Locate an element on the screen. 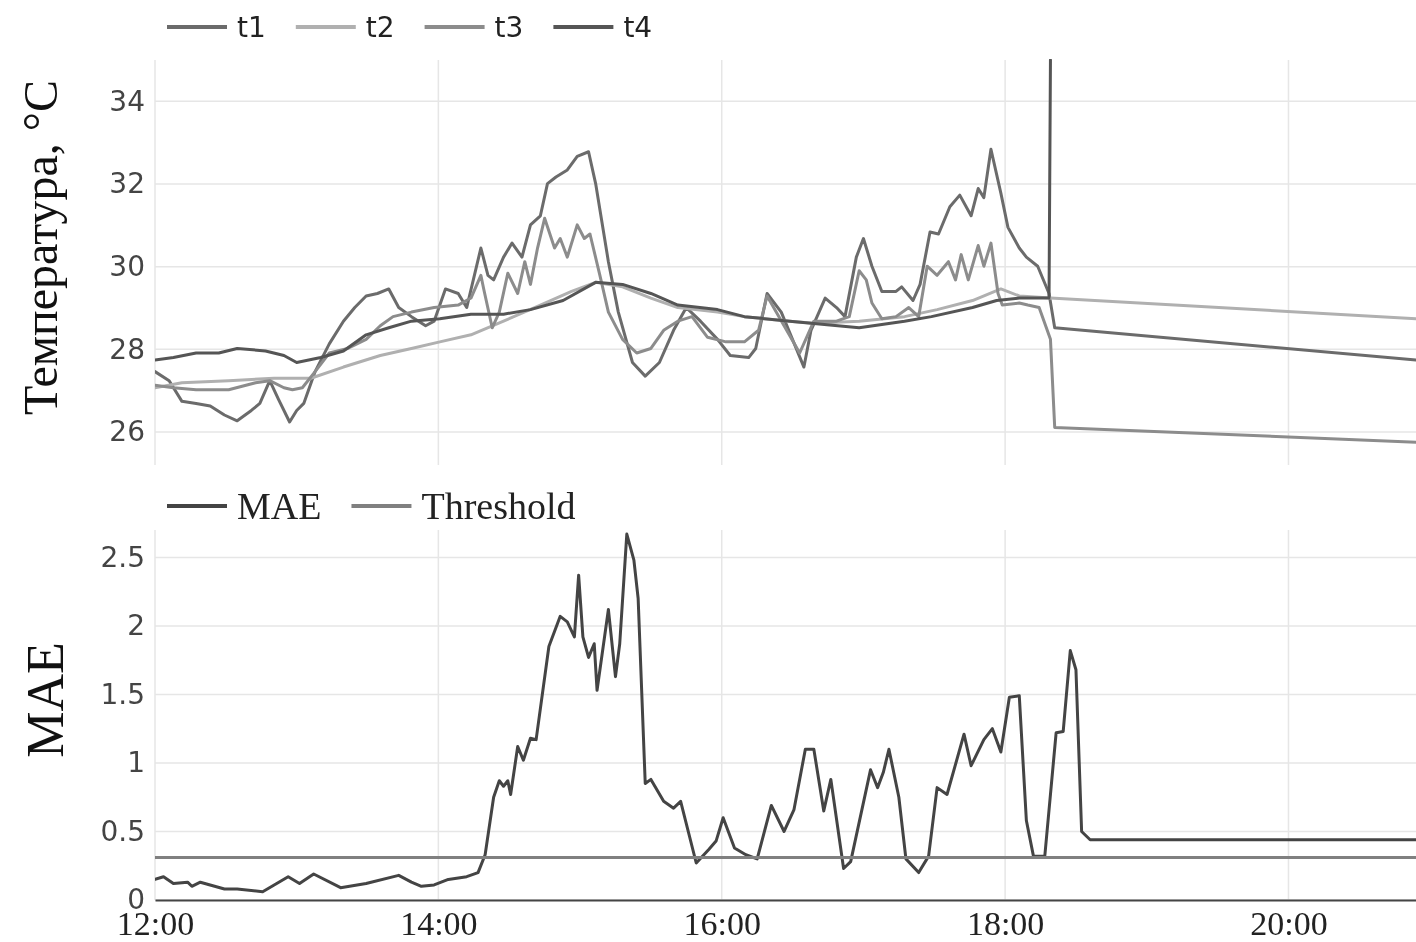 The width and height of the screenshot is (1416, 942). y-tick-label: 2 is located at coordinates (136, 626).